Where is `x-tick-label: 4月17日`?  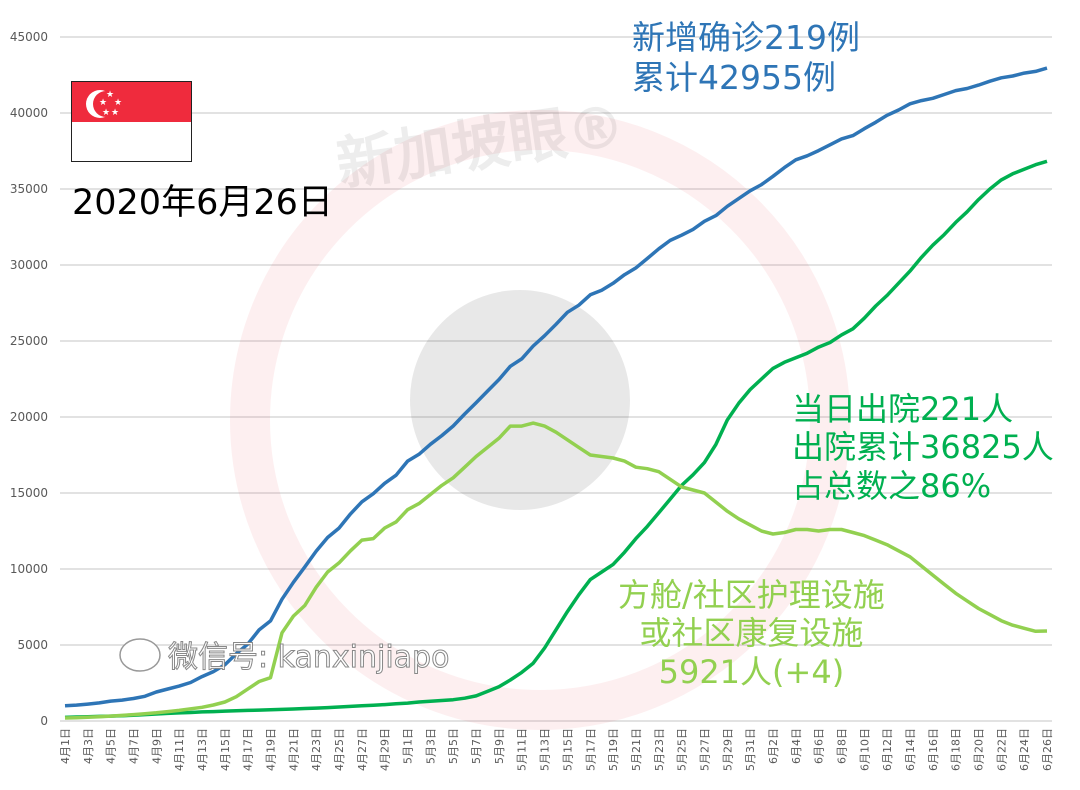
x-tick-label: 4月17日 is located at coordinates (248, 749).